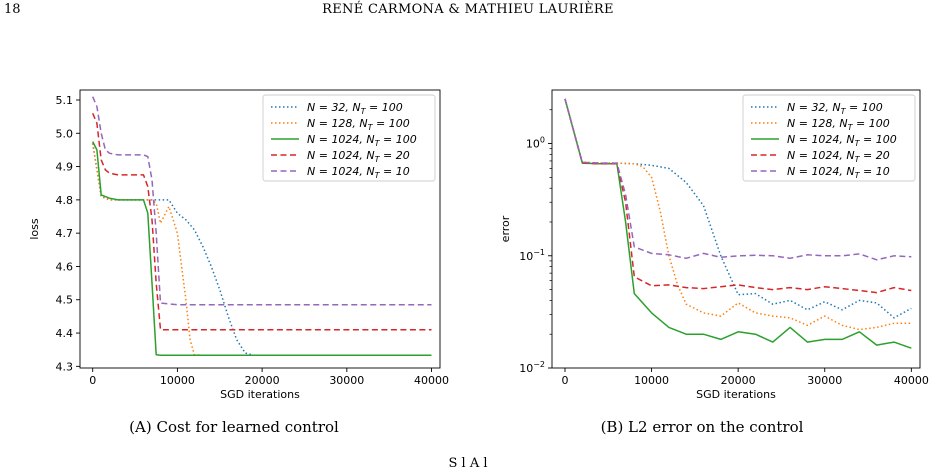 The image size is (936, 472). I want to click on caption-b: (B) L2 error on the control, so click(702, 427).